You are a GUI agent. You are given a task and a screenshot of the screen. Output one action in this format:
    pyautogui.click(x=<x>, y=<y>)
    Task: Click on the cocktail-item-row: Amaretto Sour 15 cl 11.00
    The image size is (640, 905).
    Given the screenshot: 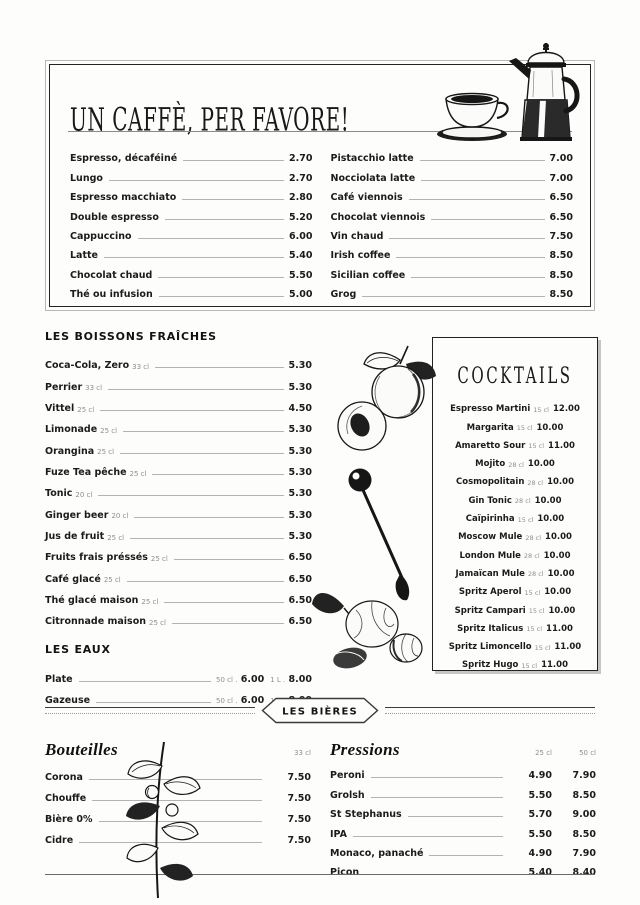 What is the action you would take?
    pyautogui.click(x=515, y=442)
    